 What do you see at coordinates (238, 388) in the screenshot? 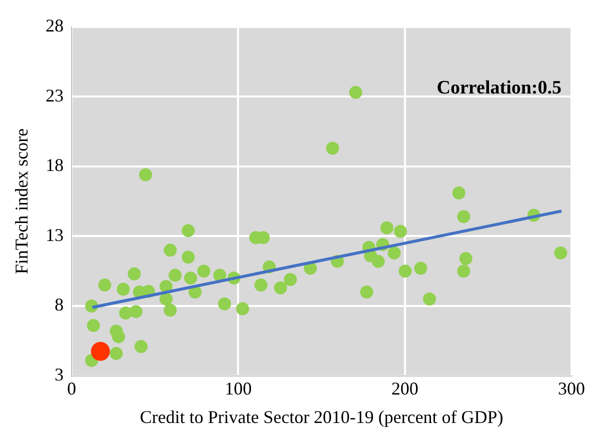
I see `x-tick-label: 100` at bounding box center [238, 388].